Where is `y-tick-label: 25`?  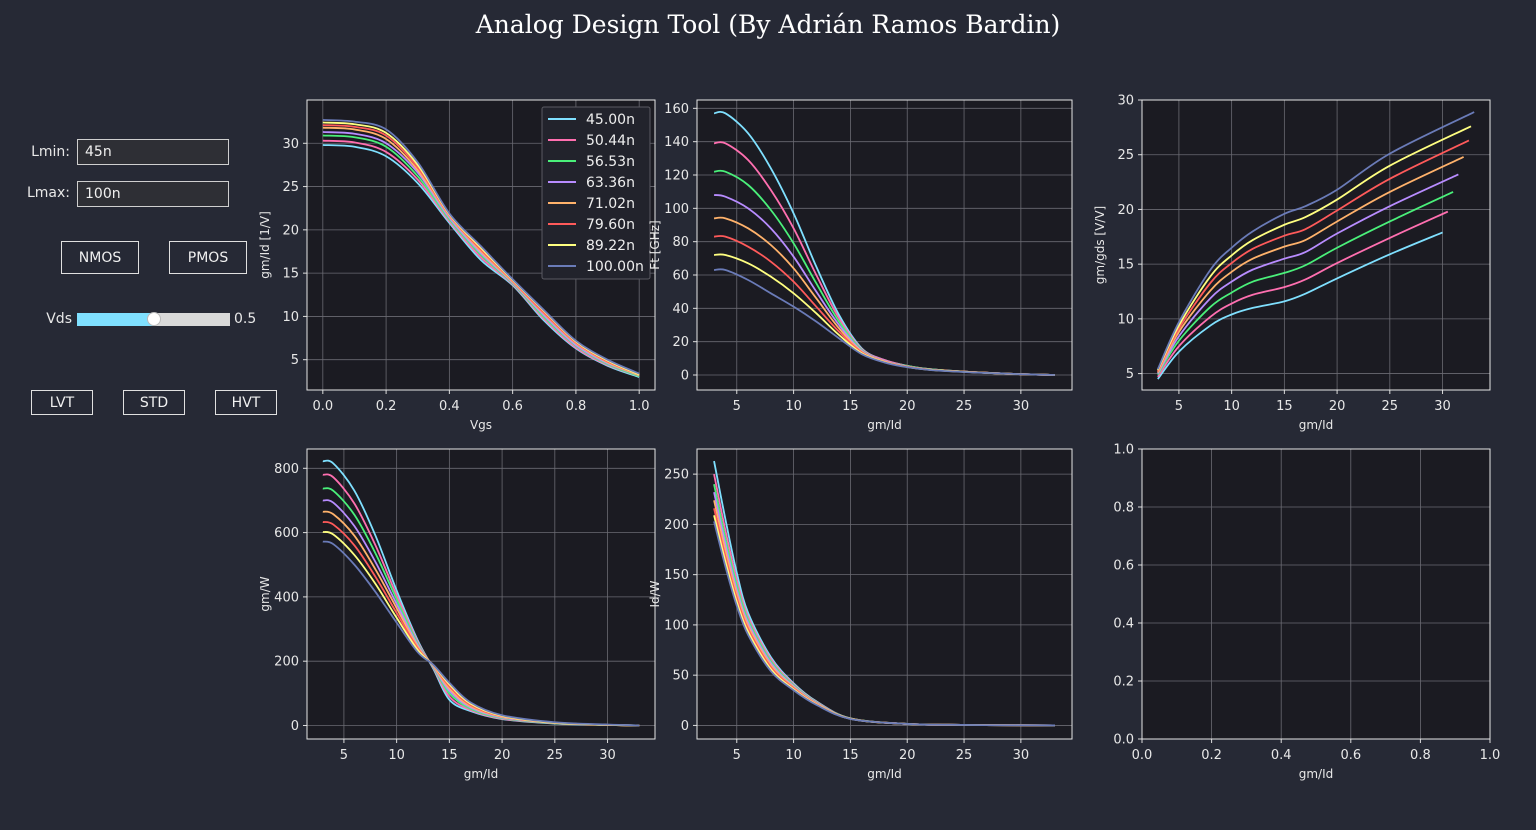
y-tick-label: 25 is located at coordinates (290, 187).